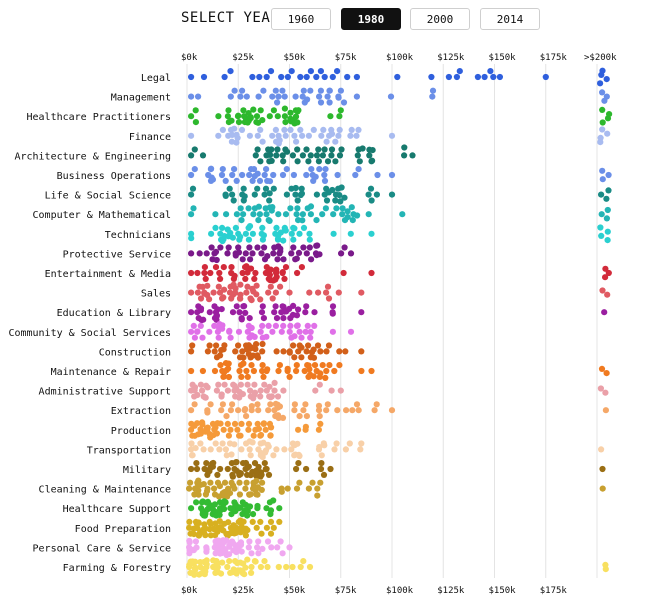  Describe the element at coordinates (301, 19) in the screenshot. I see `year-button-1960: 1960` at that location.